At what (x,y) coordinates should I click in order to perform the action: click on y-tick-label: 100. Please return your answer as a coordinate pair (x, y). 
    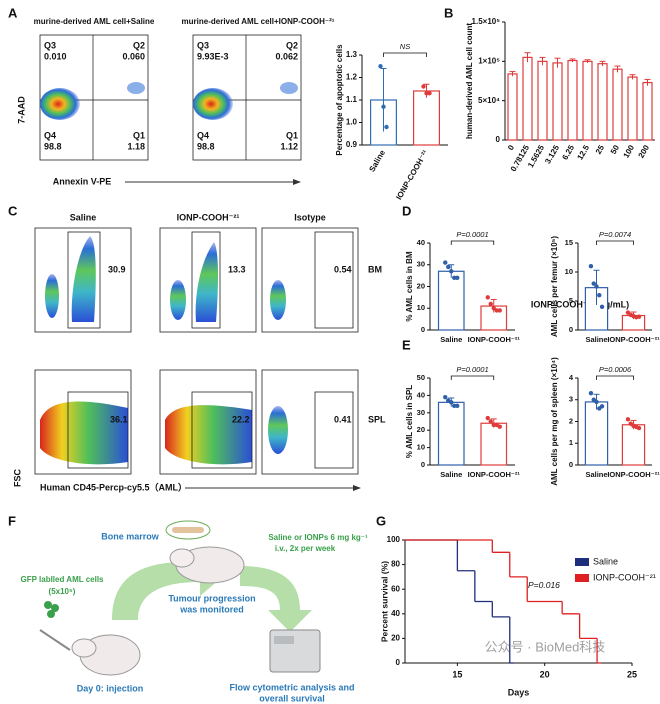
    Looking at the image, I should click on (394, 539).